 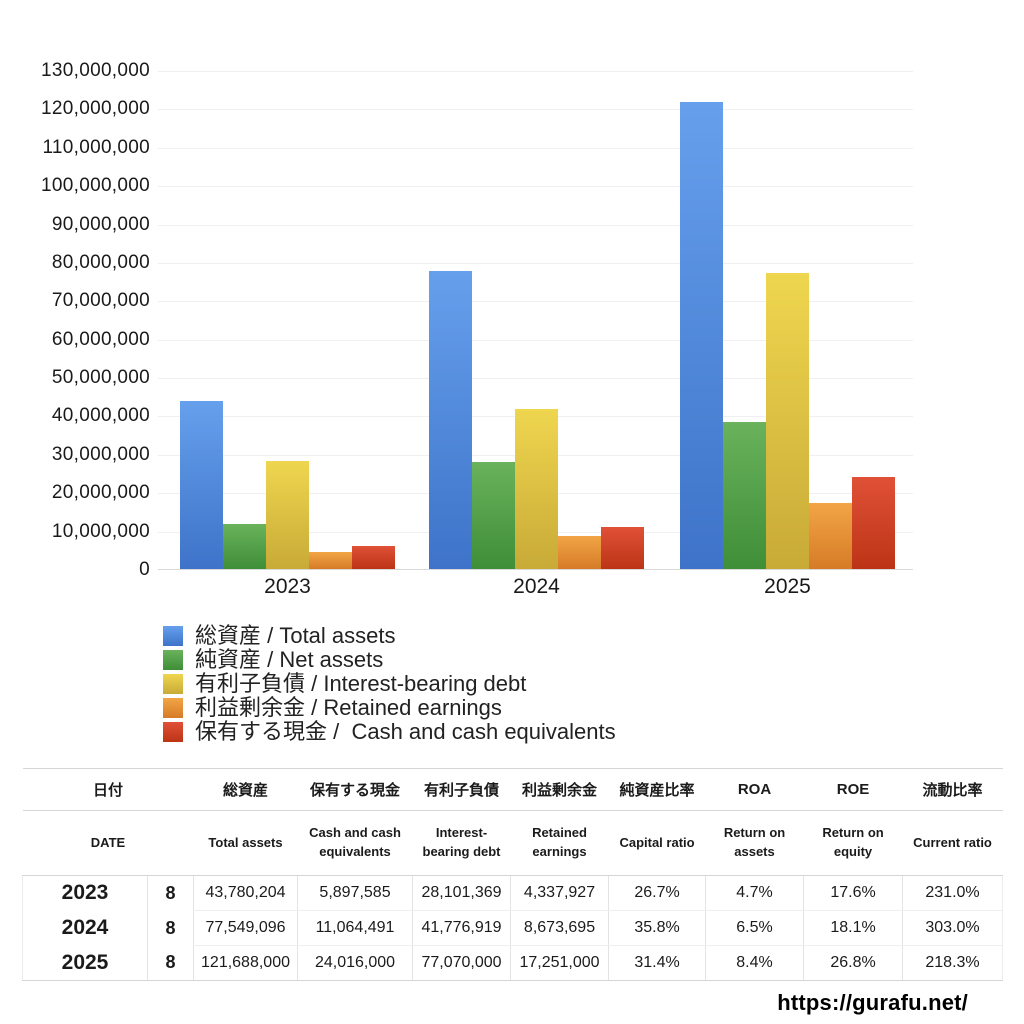 What do you see at coordinates (95, 109) in the screenshot?
I see `y-axis-tick-label: 120,000,000` at bounding box center [95, 109].